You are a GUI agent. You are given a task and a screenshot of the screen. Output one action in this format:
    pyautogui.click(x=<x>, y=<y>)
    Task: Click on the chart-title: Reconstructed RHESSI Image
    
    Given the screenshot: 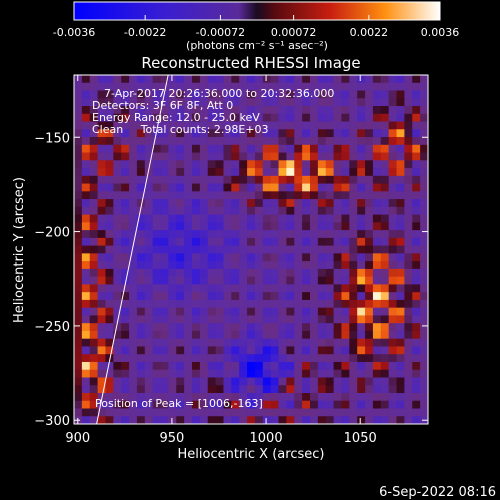 What is the action you would take?
    pyautogui.click(x=250, y=63)
    